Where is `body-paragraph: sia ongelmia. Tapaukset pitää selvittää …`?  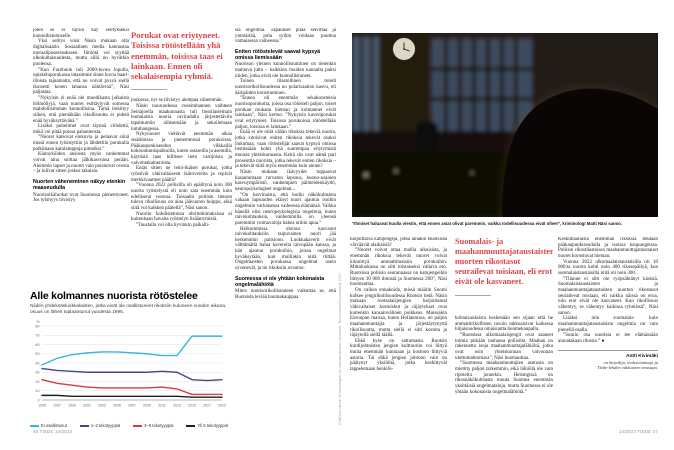 body-paragraph: sia ongelmia. Tapaukset pitää selvittää … is located at coordinates (285, 36).